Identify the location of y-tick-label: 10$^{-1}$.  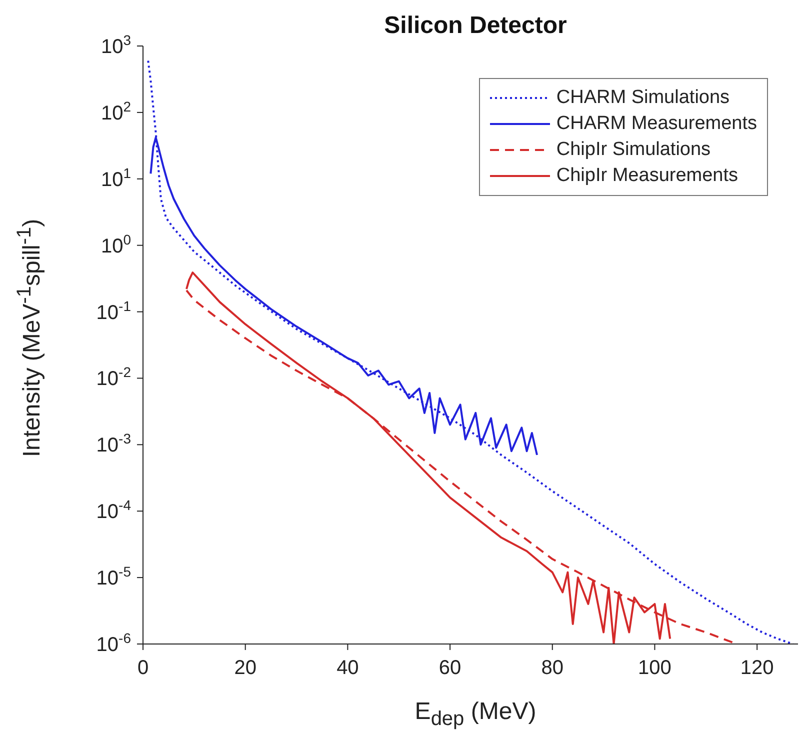
(114, 311).